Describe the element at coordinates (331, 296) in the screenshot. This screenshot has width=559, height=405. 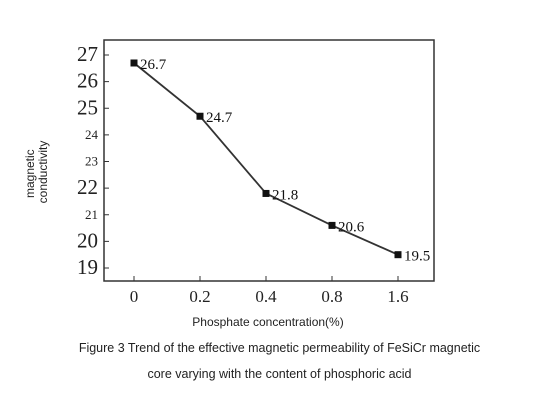
I see `x-tick-label: 0.8` at that location.